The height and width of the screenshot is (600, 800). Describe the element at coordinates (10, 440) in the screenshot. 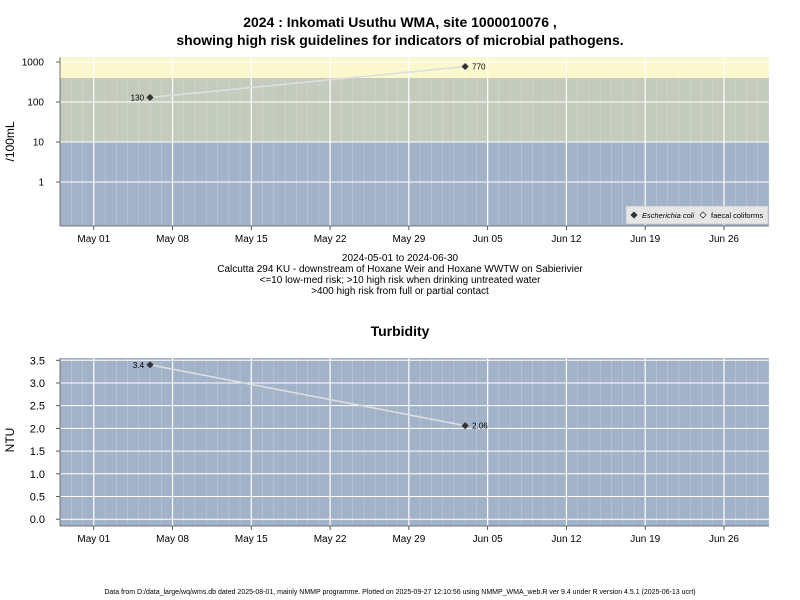

I see `chart2-y-axis-label: NTU` at that location.